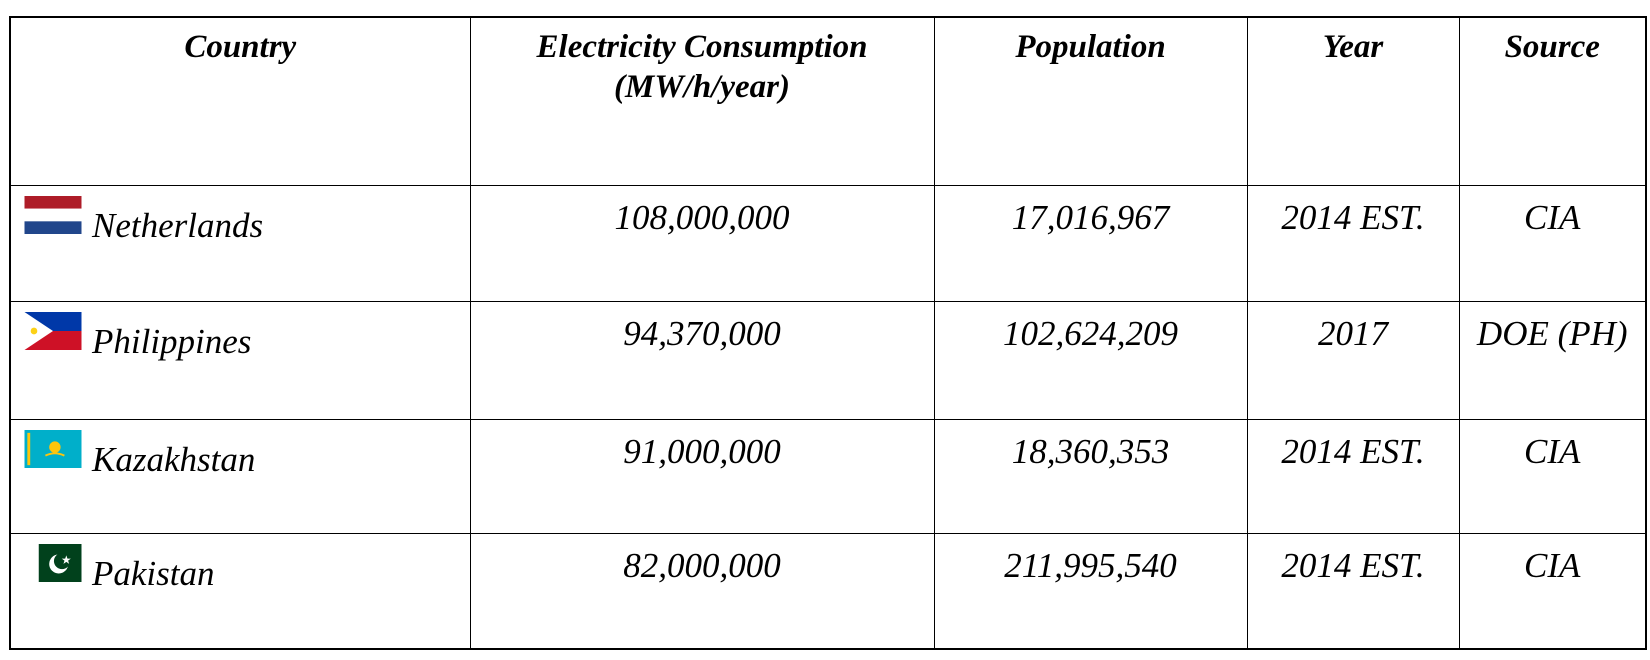 The height and width of the screenshot is (660, 1650). What do you see at coordinates (702, 591) in the screenshot?
I see `electricity-value: 82,000,000` at bounding box center [702, 591].